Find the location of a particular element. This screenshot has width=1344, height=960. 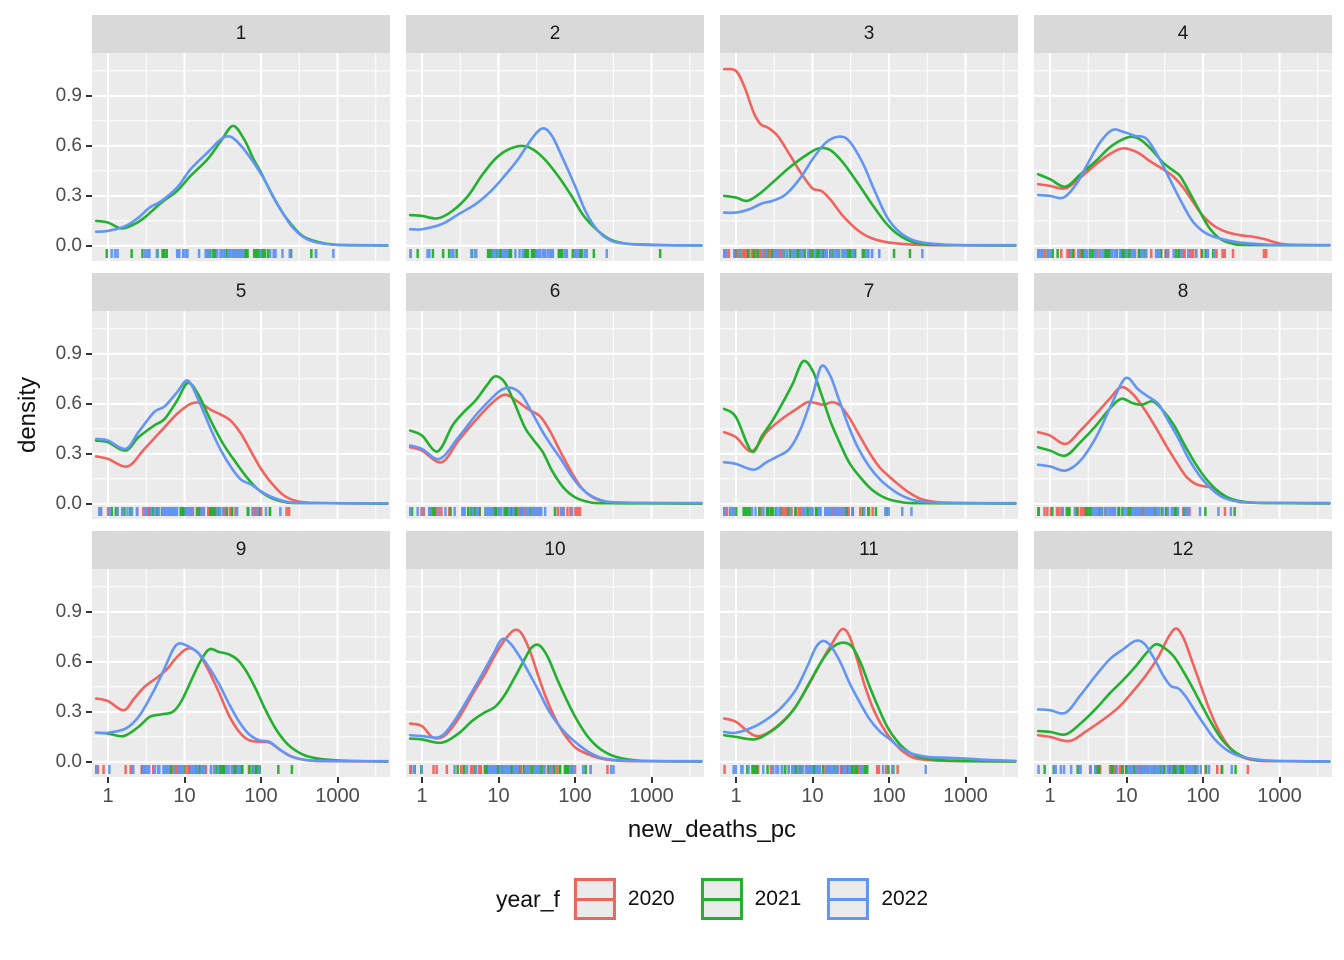

legend-entry-2022: 2022 is located at coordinates (877, 899).